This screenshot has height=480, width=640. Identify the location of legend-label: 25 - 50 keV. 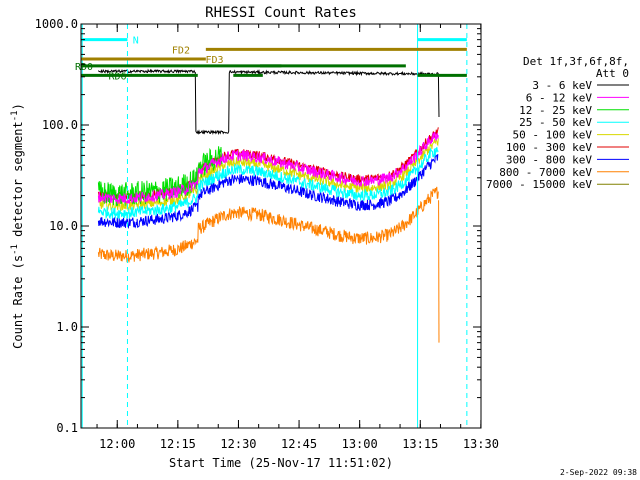
(555, 122).